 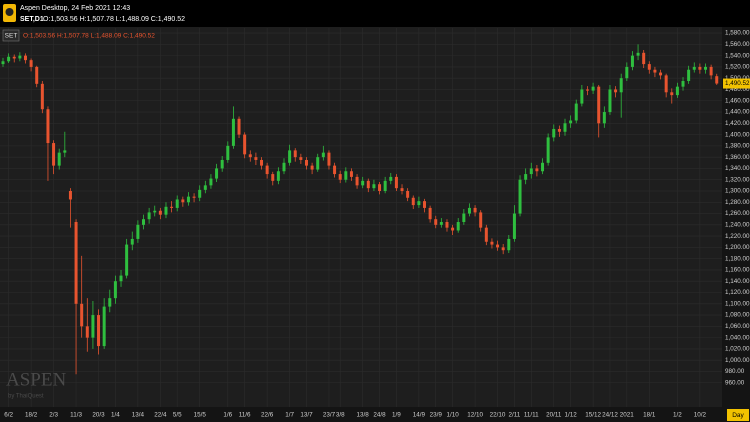 What do you see at coordinates (75, 8) in the screenshot?
I see `header-title: Aspen Desktop, 24 Feb 2021 12:43` at bounding box center [75, 8].